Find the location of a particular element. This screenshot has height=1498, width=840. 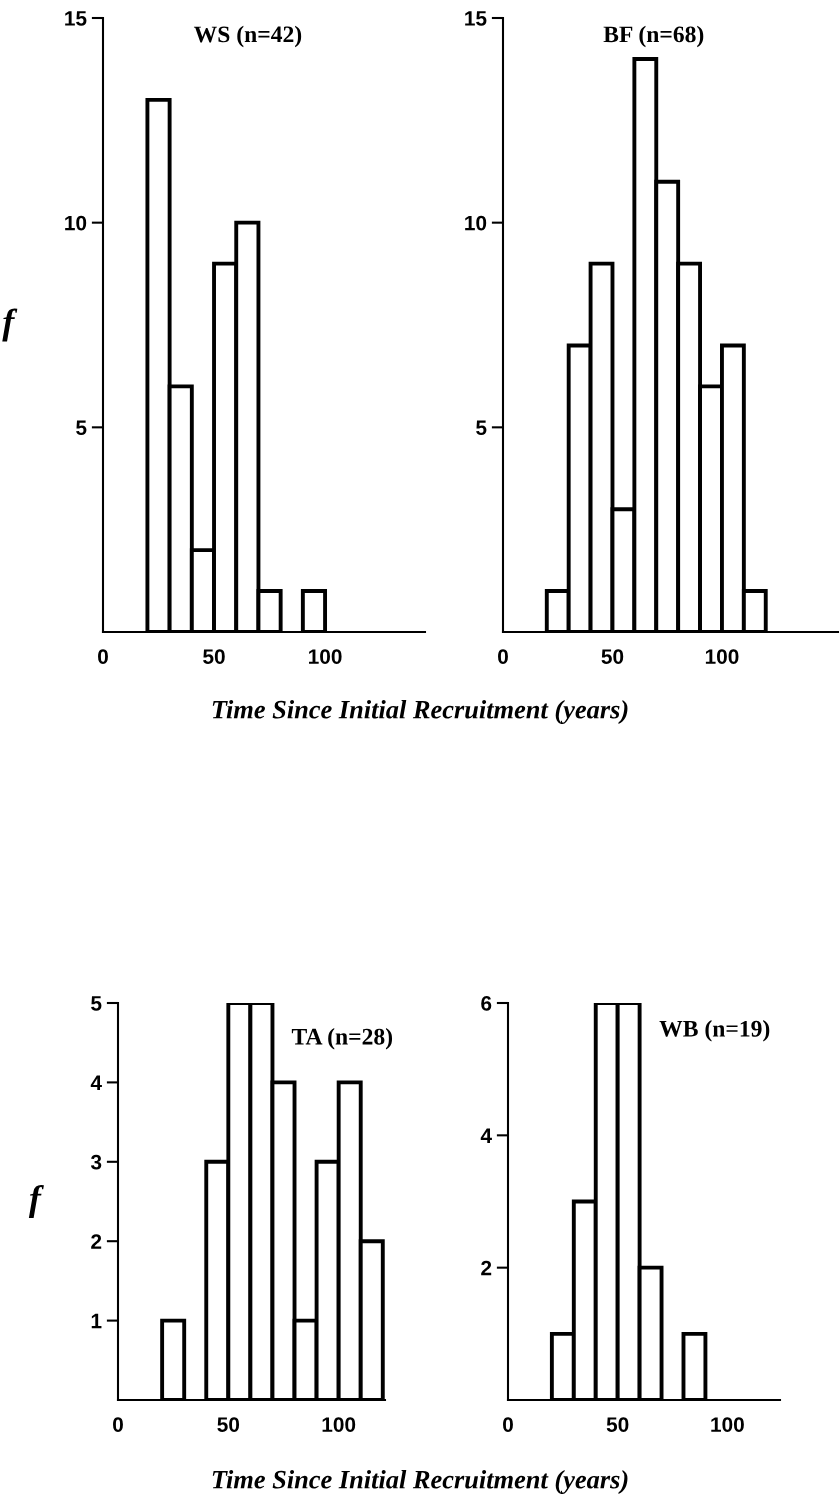

text: WB (n=19) is located at coordinates (714, 1031).